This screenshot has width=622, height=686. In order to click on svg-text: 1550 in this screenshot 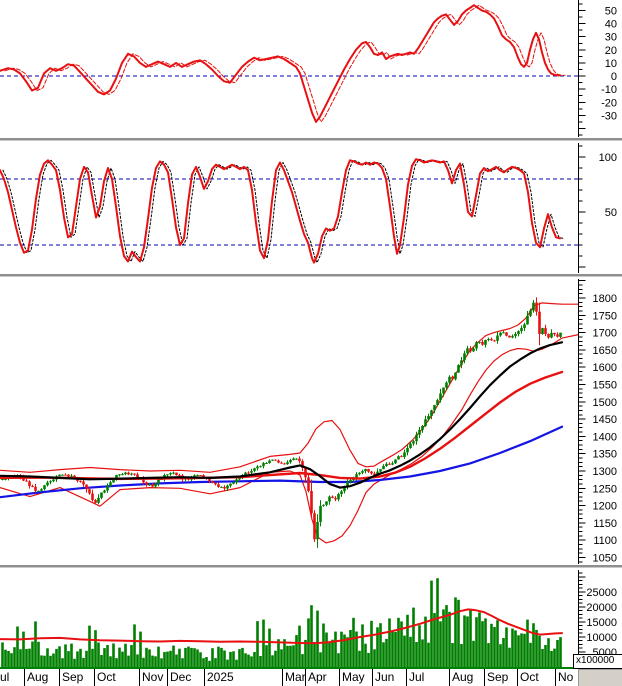, I will do `click(605, 386)`.